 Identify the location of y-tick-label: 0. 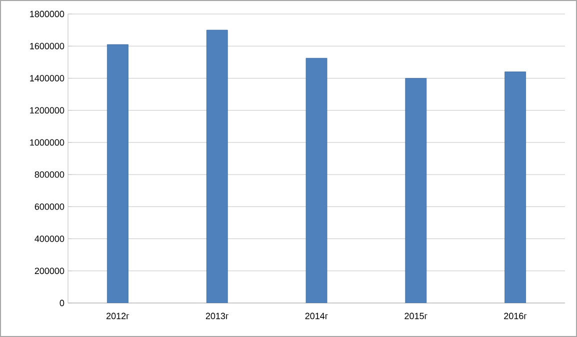
(62, 303).